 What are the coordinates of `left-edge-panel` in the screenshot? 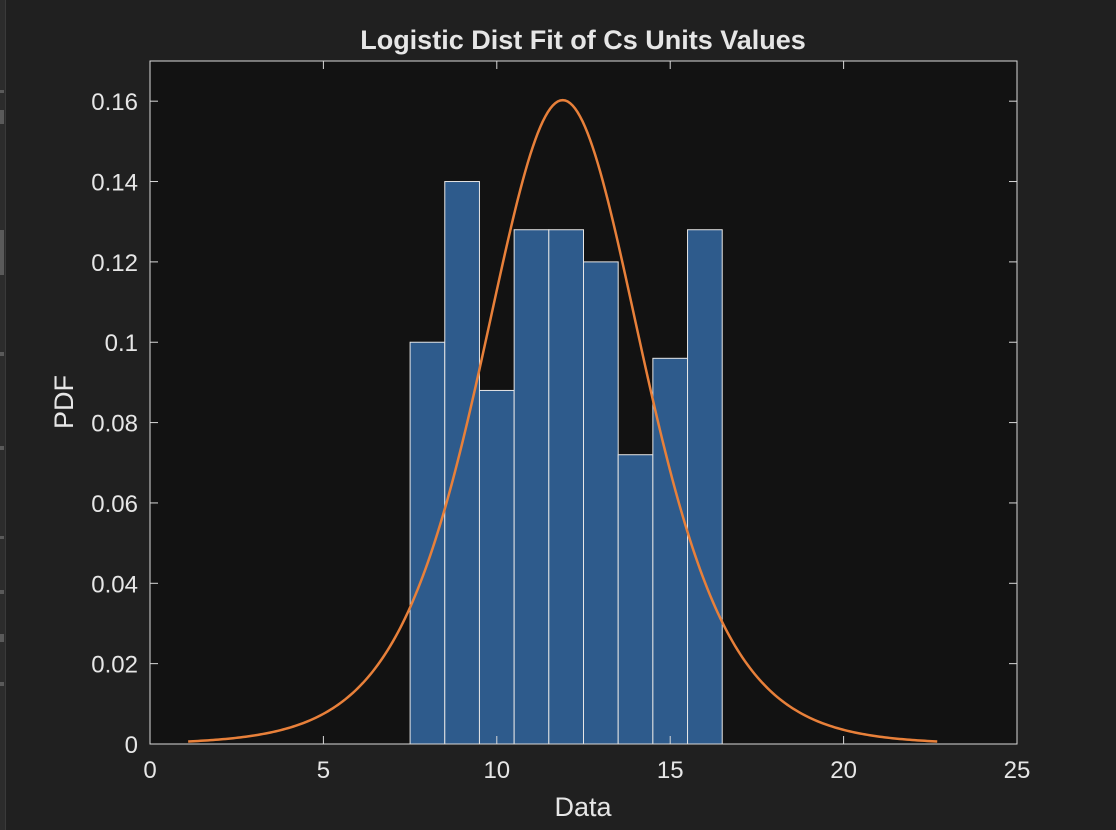 It's located at (3, 415).